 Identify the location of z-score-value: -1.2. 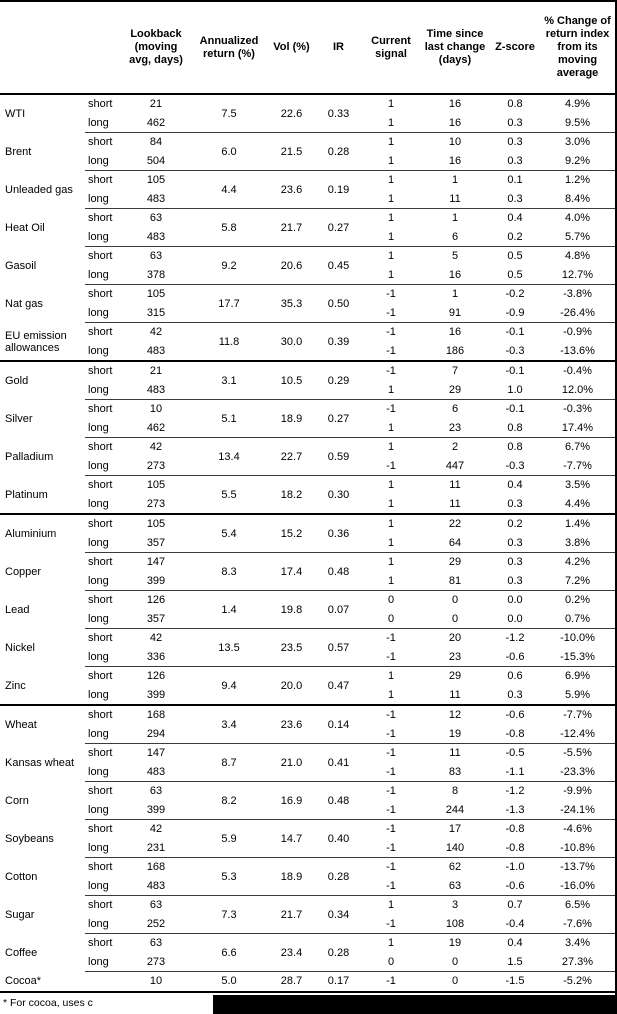
(515, 791).